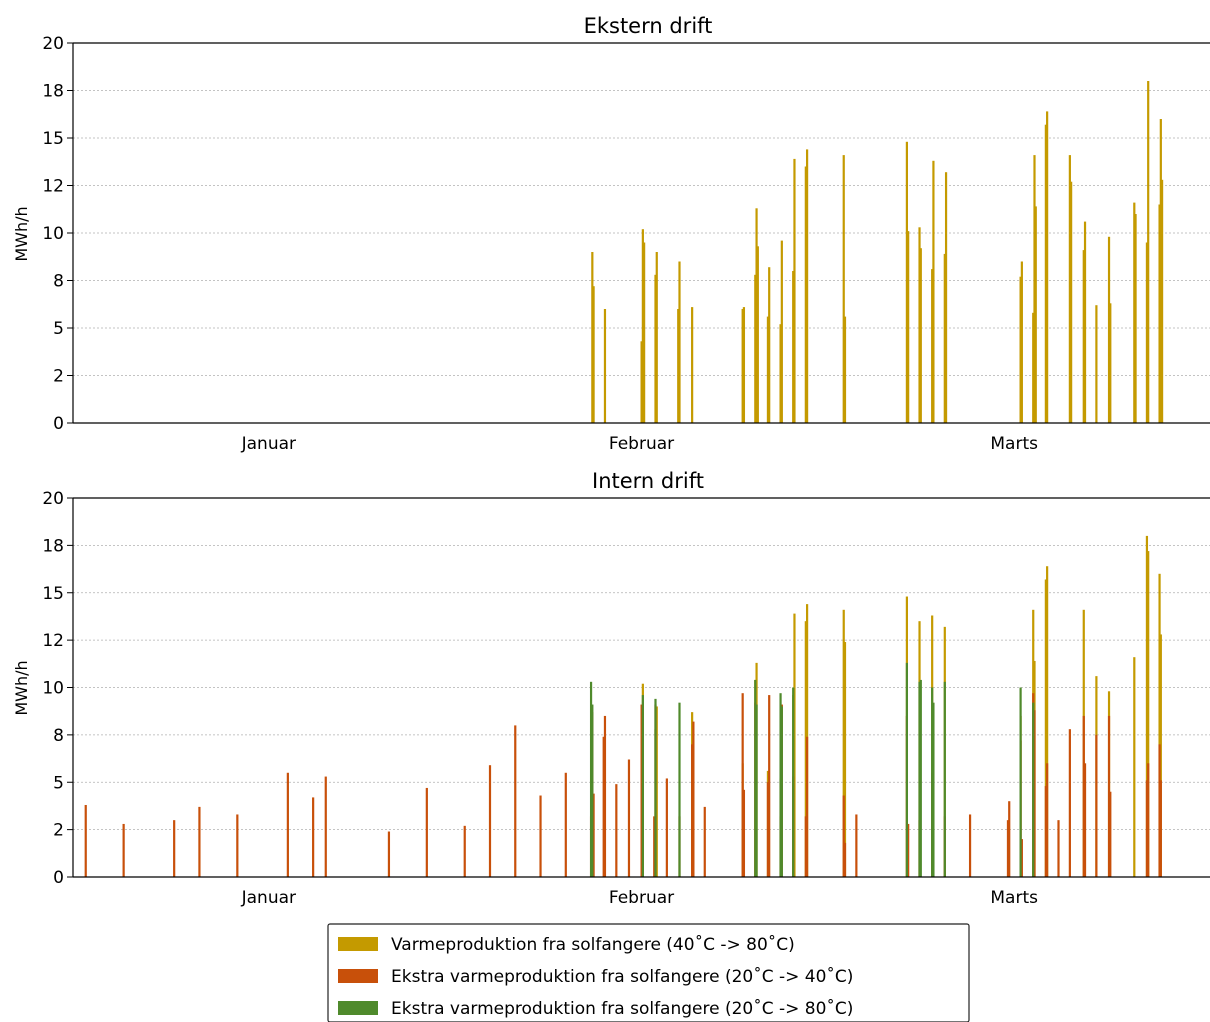  What do you see at coordinates (268, 444) in the screenshot?
I see `x-tick-label: Januar` at bounding box center [268, 444].